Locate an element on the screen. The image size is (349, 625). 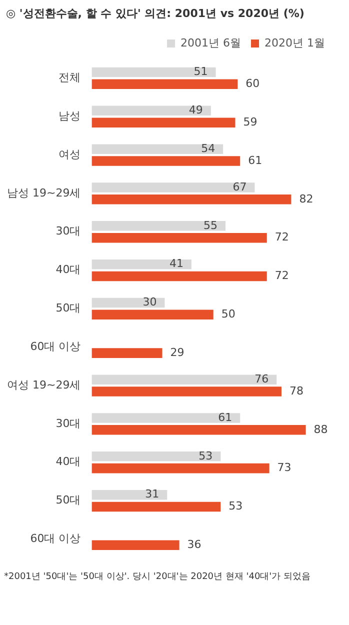
legend-label: 2001년 6월 is located at coordinates (211, 43).